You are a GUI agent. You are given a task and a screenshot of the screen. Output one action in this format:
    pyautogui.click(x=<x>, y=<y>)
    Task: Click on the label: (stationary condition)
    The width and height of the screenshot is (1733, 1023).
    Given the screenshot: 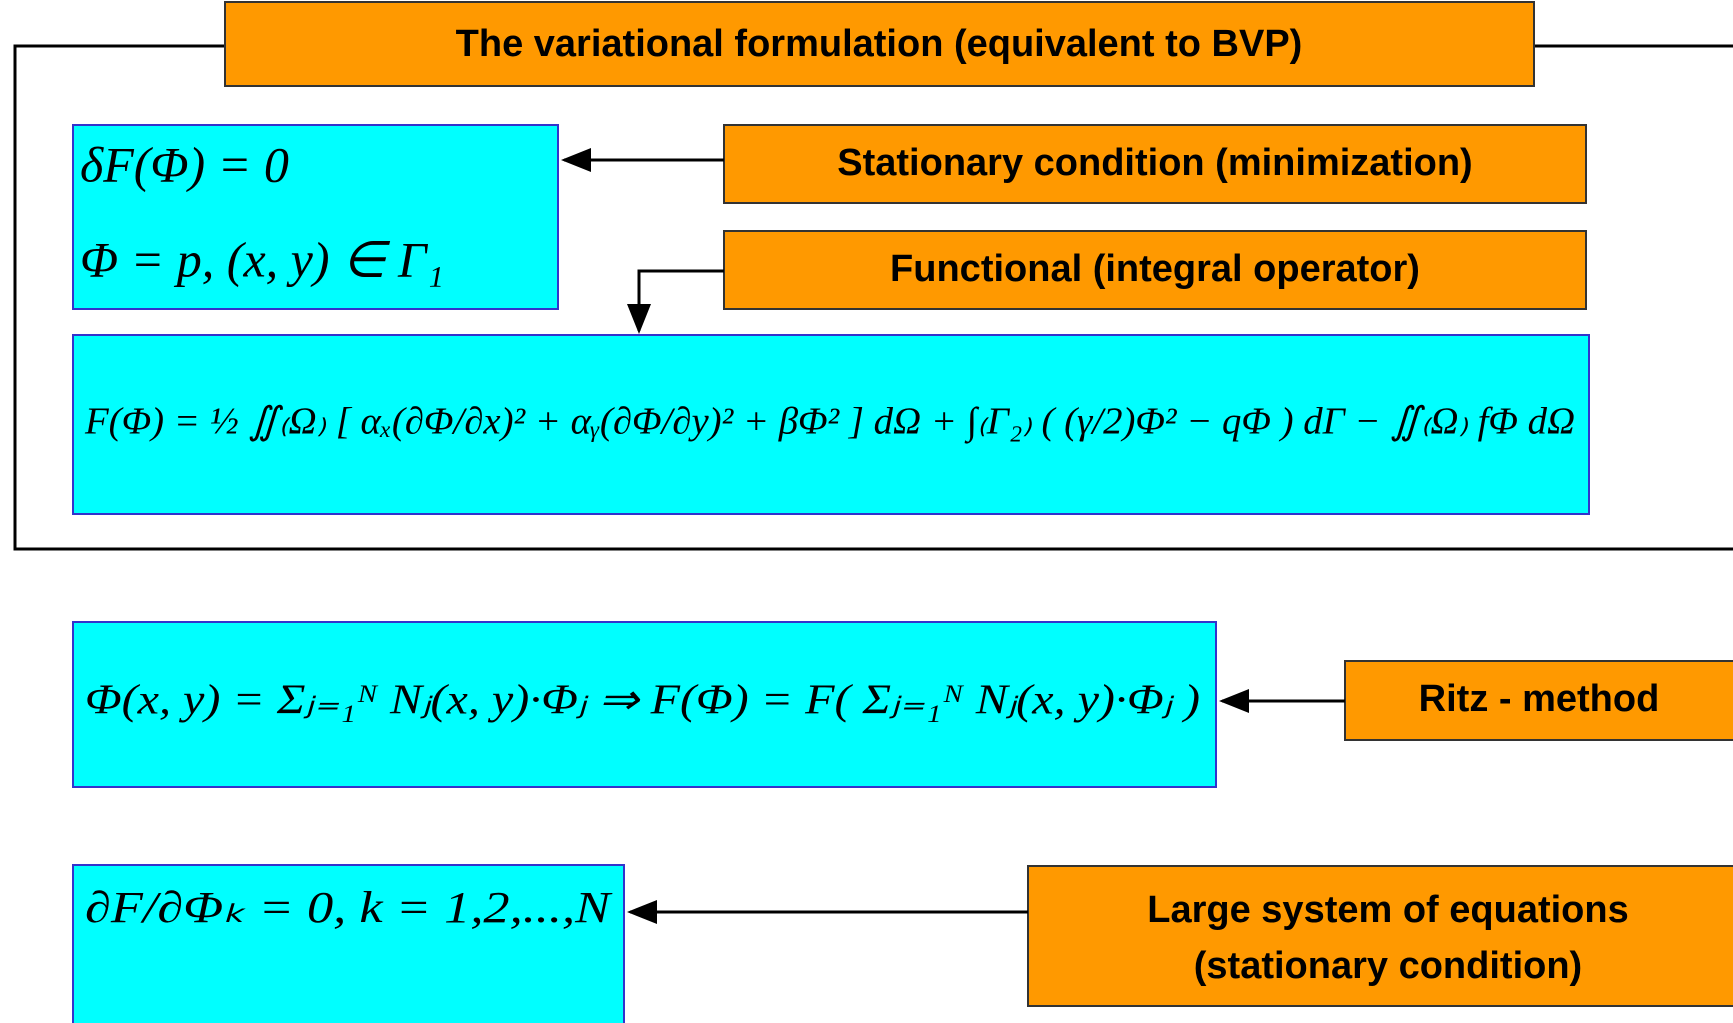 What is the action you would take?
    pyautogui.click(x=1388, y=966)
    